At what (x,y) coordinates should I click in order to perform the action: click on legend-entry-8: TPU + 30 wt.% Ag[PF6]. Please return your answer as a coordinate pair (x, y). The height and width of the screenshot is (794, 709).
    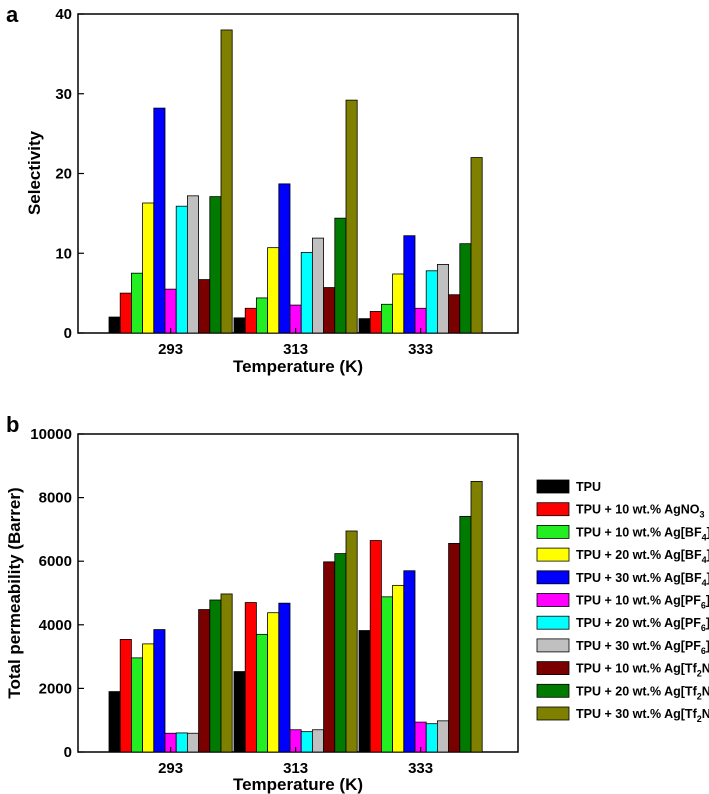
    Looking at the image, I should click on (642, 647).